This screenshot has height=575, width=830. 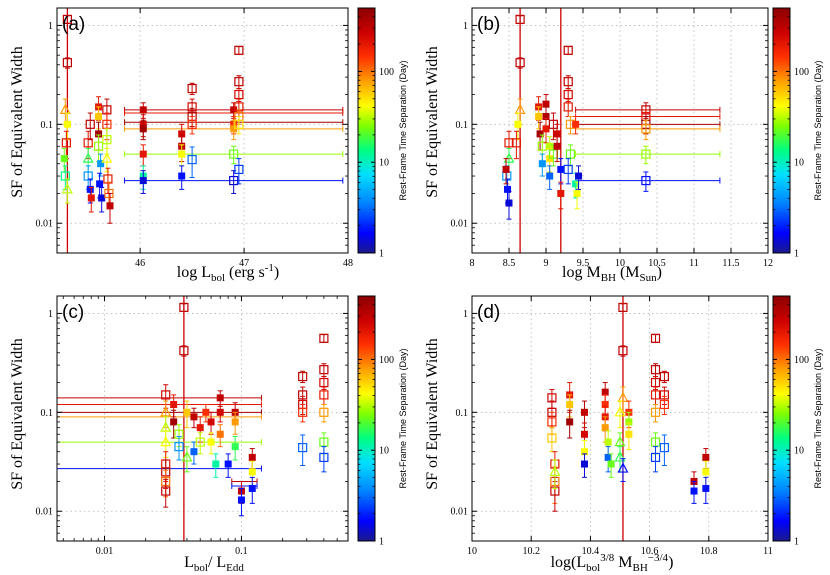 What do you see at coordinates (583, 263) in the screenshot?
I see `x-tick-label: 9.5` at bounding box center [583, 263].